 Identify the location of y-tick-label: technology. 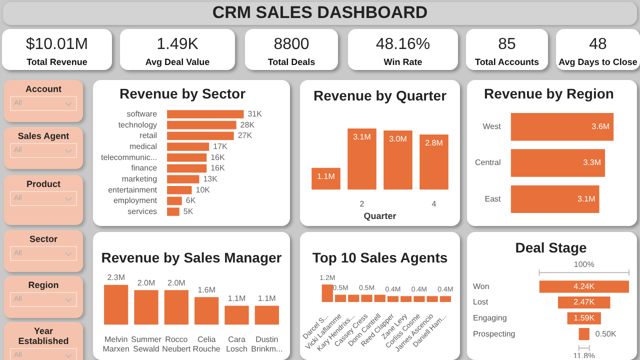
(138, 125).